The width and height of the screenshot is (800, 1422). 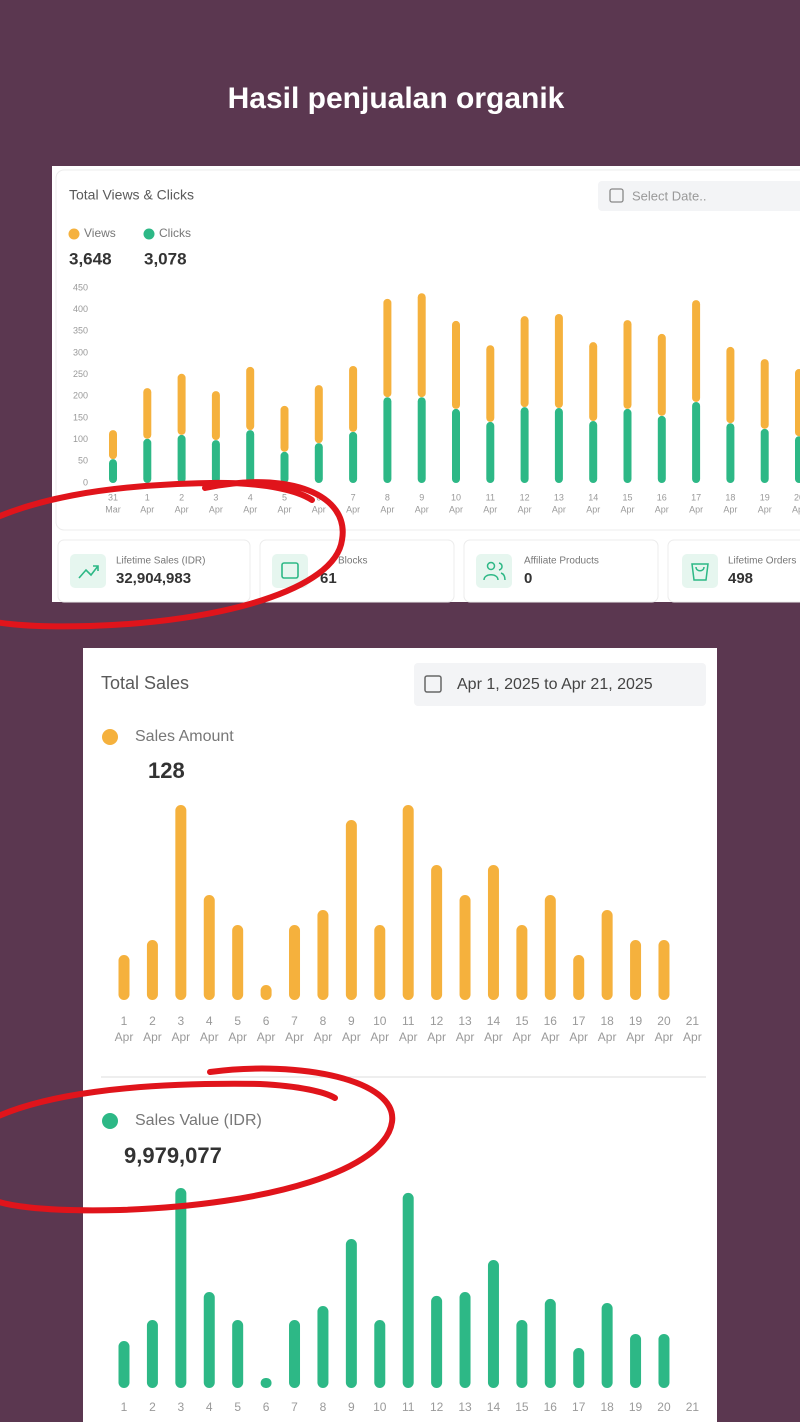 I want to click on x-tick-label: 4, so click(x=209, y=1021).